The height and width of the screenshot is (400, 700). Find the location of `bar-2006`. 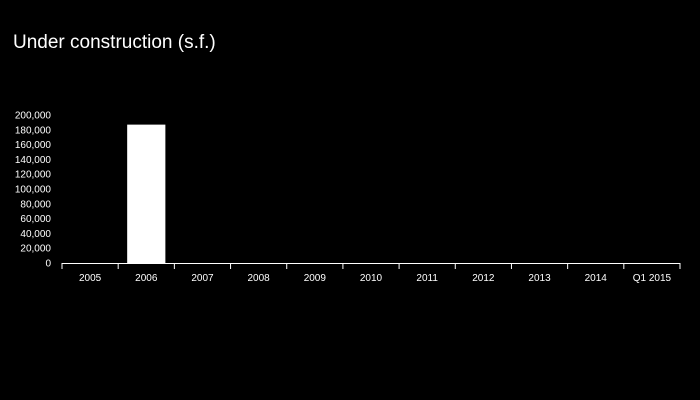

bar-2006 is located at coordinates (146, 194).